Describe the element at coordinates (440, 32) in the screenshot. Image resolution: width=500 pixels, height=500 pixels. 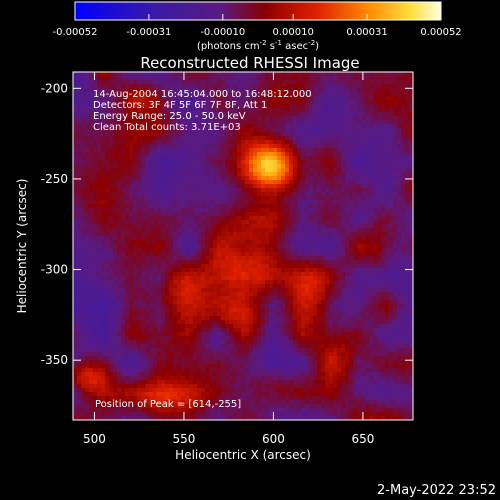
I see `colorbar-tick-label: 0.00052` at that location.